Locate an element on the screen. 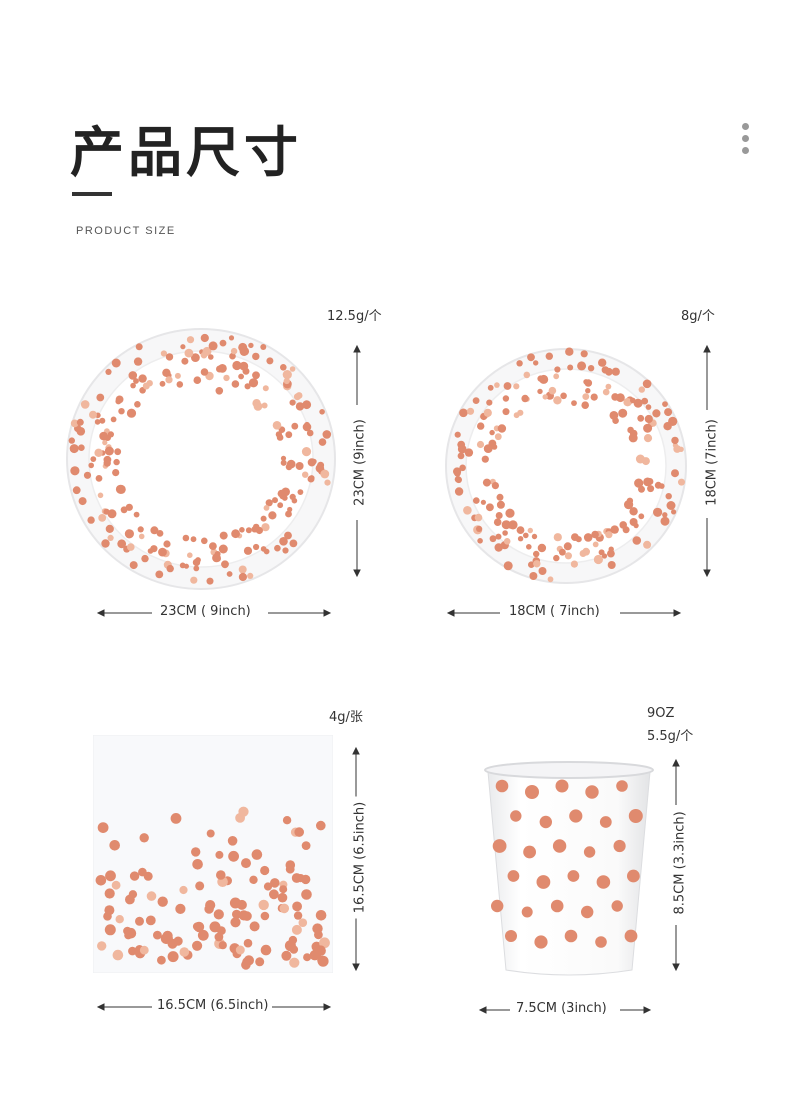 This screenshot has height=1098, width=790. more-vertical-icon is located at coordinates (745, 144).